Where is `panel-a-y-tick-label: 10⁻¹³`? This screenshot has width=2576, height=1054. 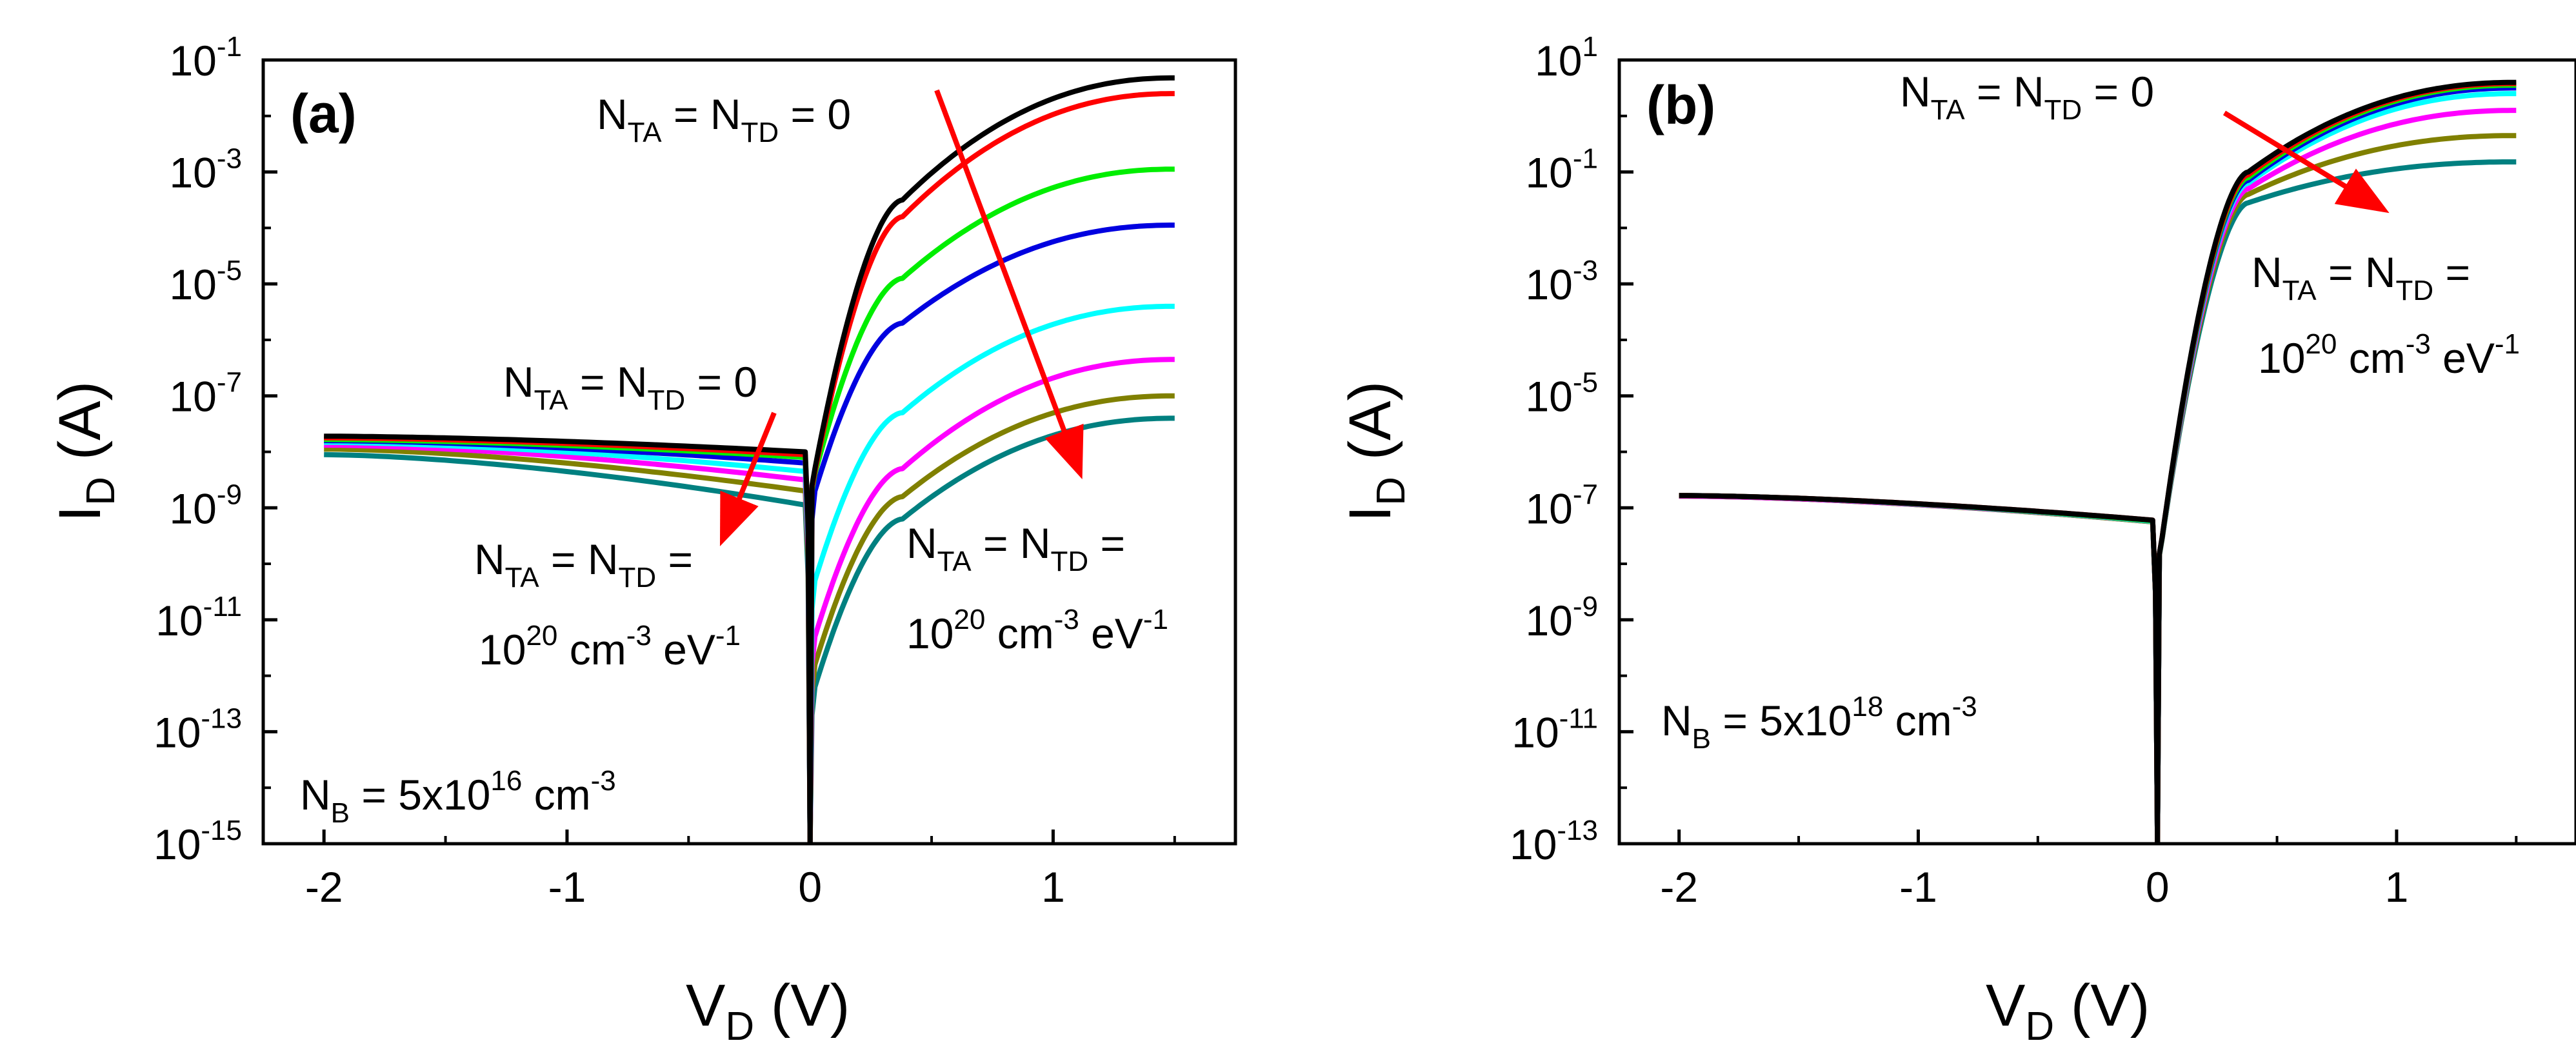
panel-a-y-tick-label: 10⁻¹³ is located at coordinates (198, 729).